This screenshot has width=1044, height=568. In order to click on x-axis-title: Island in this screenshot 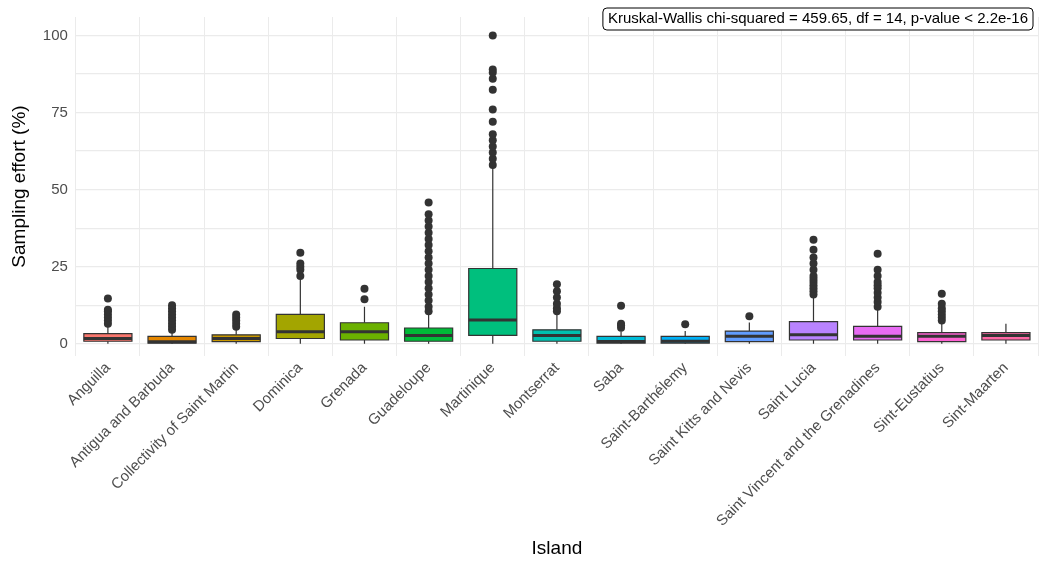, I will do `click(557, 547)`.